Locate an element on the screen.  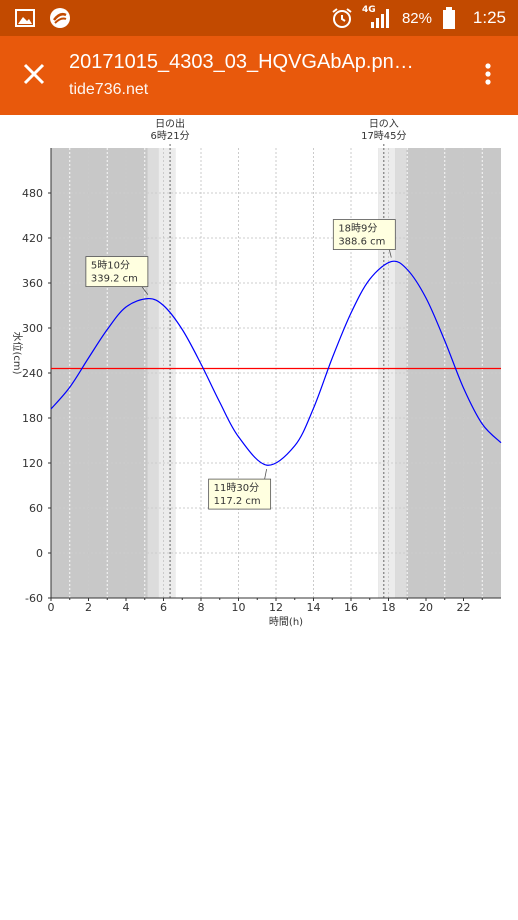
y-tick-label: 480 is located at coordinates (32, 193).